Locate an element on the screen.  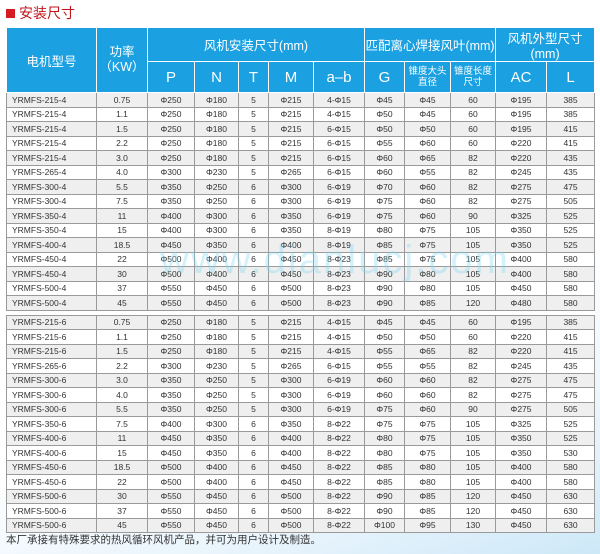
table-cell: Φ85 is located at coordinates (427, 511).